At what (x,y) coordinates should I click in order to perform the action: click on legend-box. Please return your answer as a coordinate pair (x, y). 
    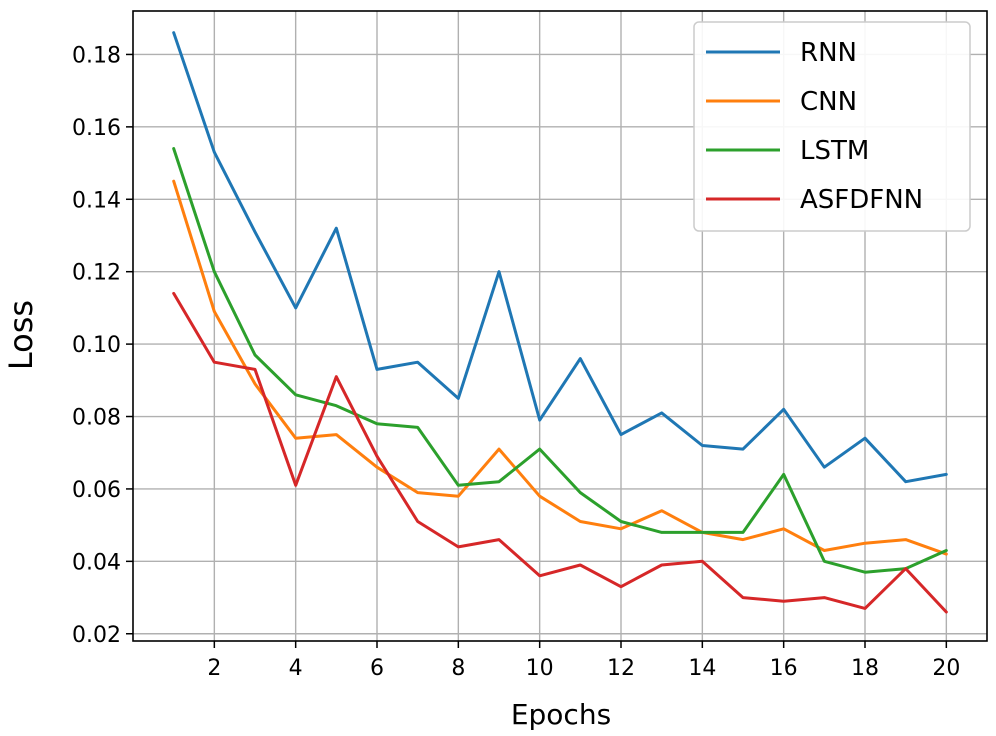
    Looking at the image, I should click on (832, 126).